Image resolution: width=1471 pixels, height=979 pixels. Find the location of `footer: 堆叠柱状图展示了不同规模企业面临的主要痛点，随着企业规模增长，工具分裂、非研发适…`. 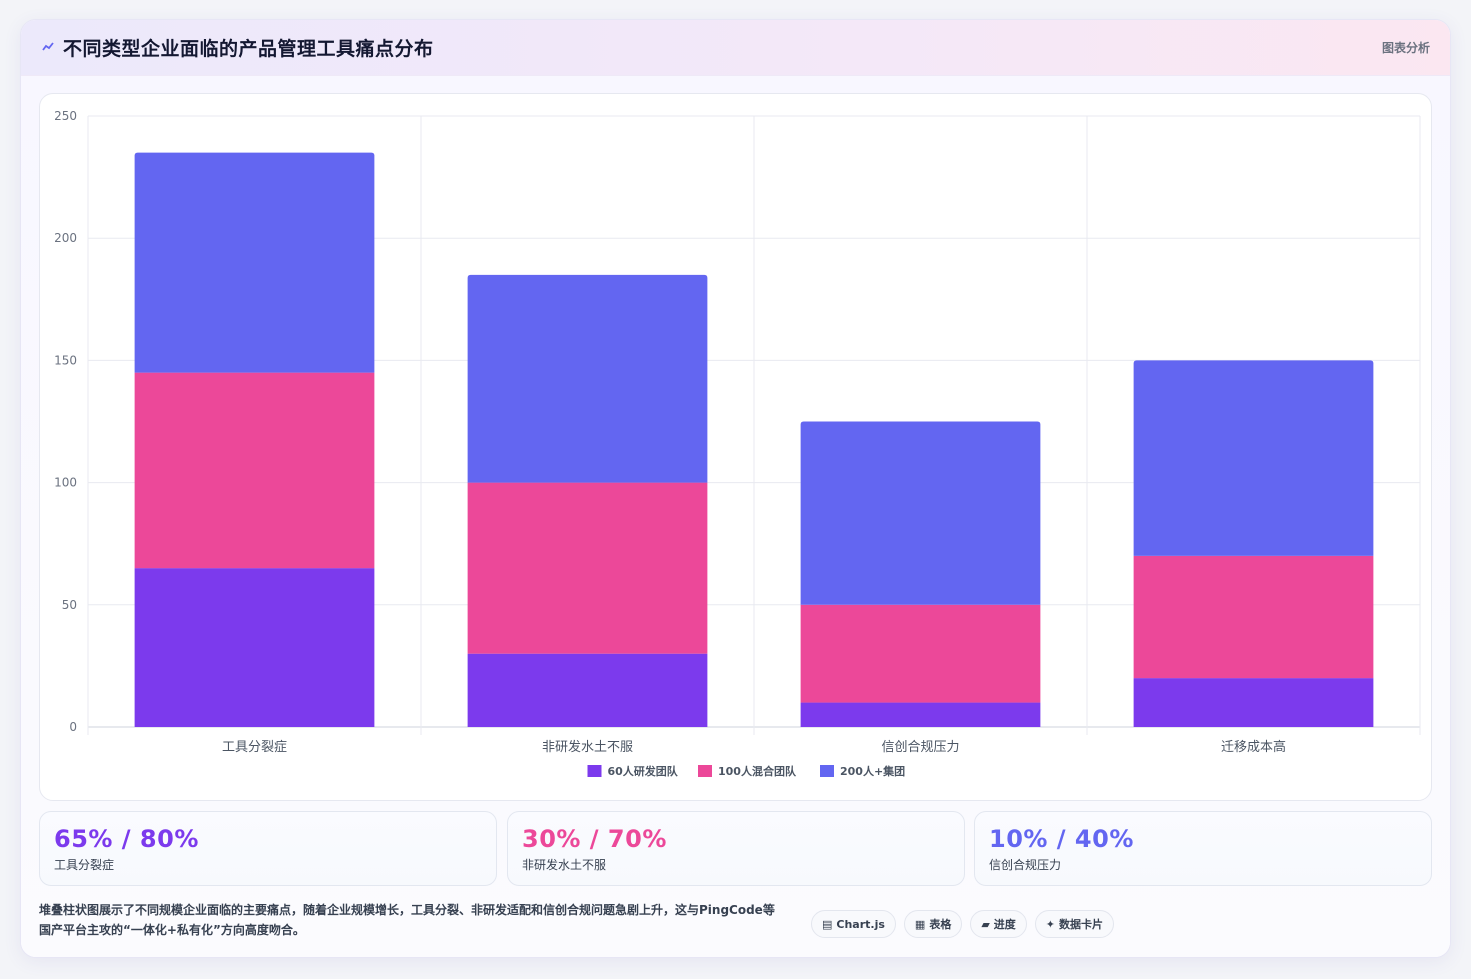

footer: 堆叠柱状图展示了不同规模企业面临的主要痛点，随着企业规模增长，工具分裂、非研发适… is located at coordinates (735, 923).